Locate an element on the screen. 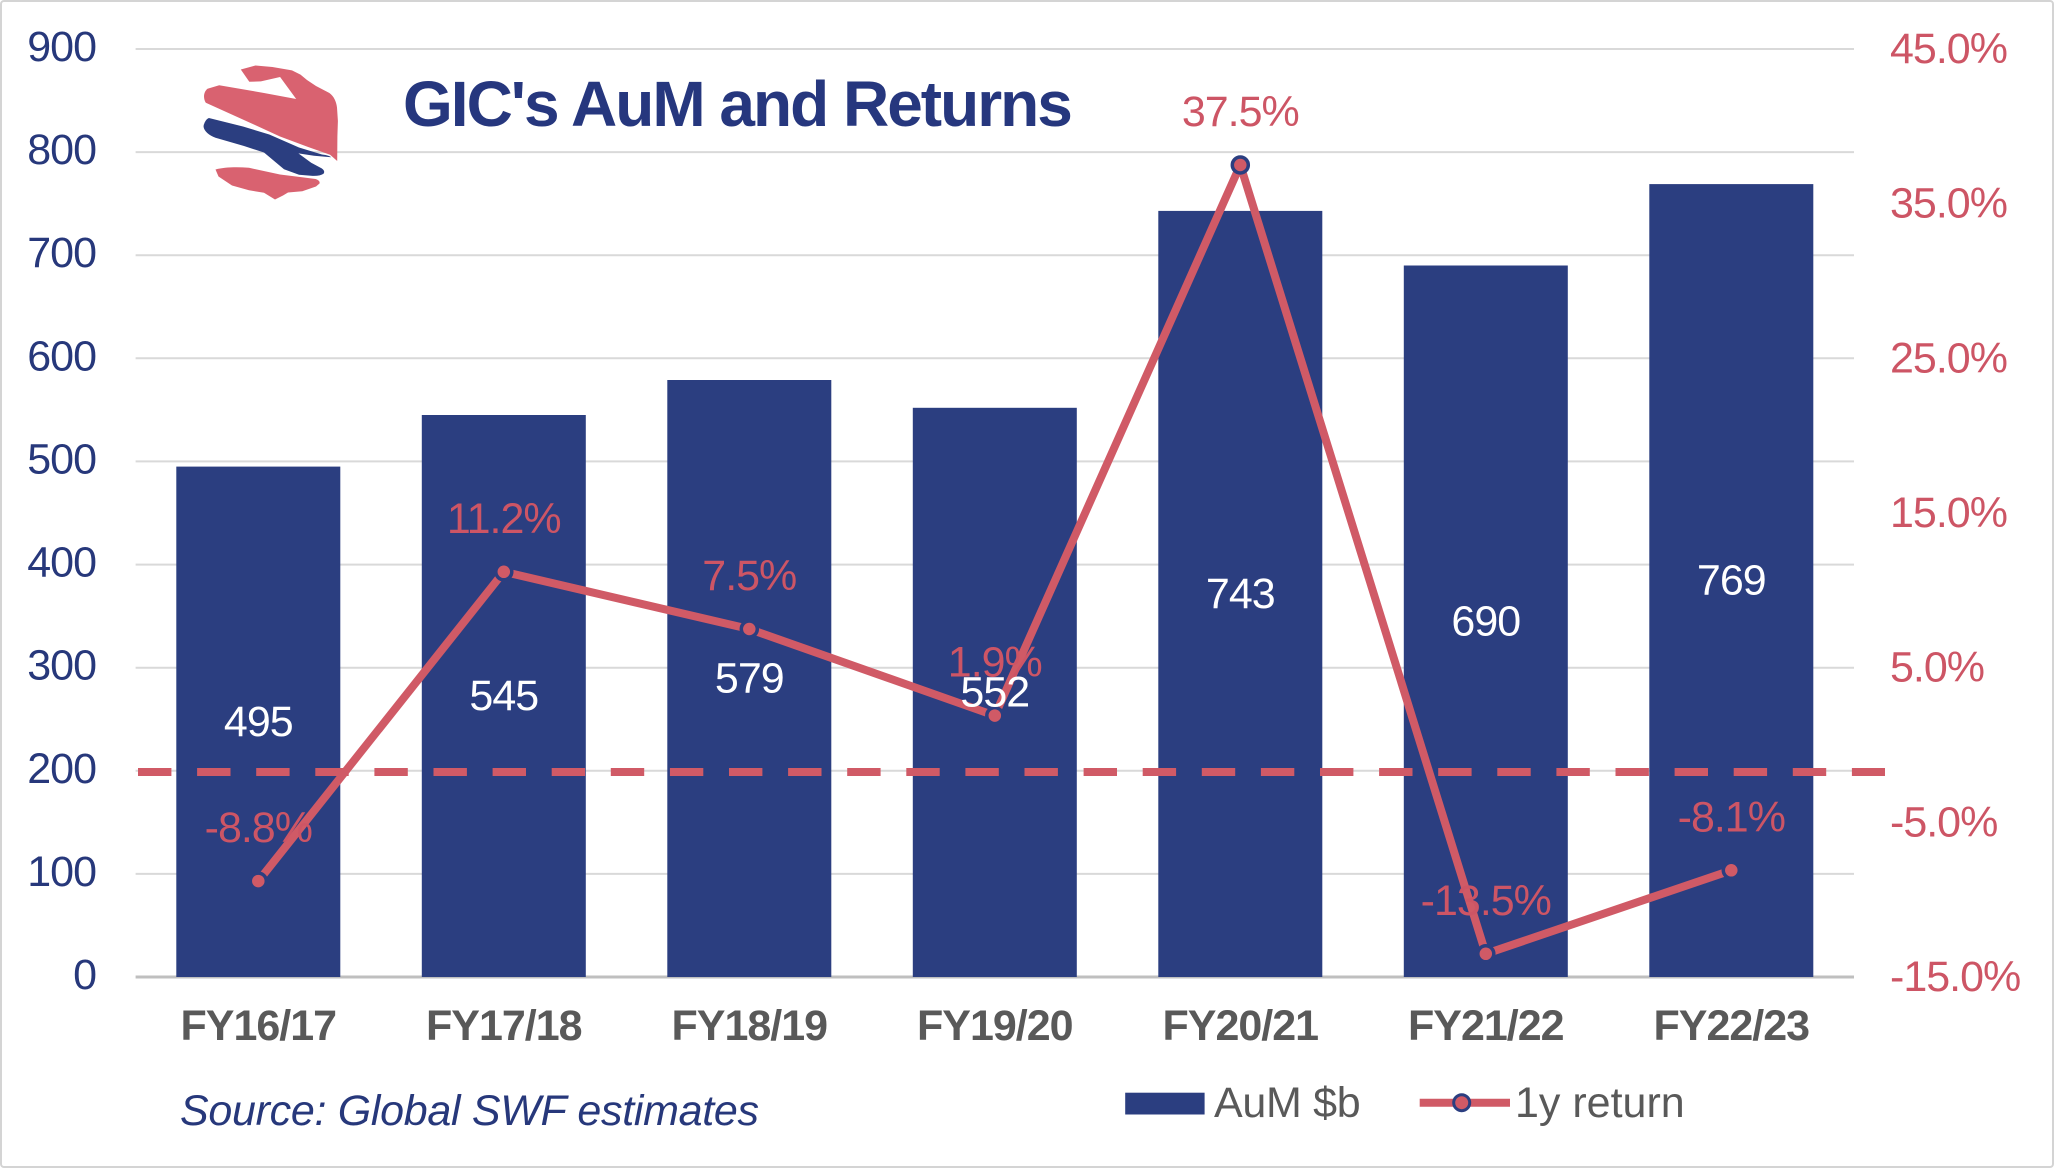 This screenshot has height=1168, width=2054. svg-text: FY17/18 is located at coordinates (504, 1026).